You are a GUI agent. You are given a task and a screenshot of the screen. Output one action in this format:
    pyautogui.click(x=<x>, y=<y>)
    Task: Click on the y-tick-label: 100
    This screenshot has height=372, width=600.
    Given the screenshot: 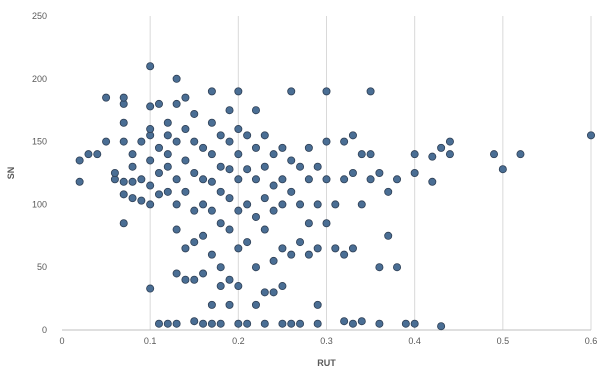 What is the action you would take?
    pyautogui.click(x=39, y=204)
    